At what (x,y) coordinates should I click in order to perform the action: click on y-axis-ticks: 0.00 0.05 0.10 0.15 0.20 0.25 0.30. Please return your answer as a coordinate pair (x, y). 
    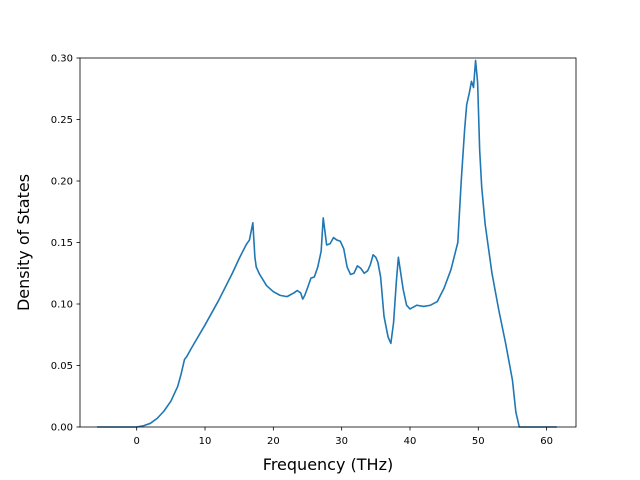
    Looking at the image, I should click on (65, 244).